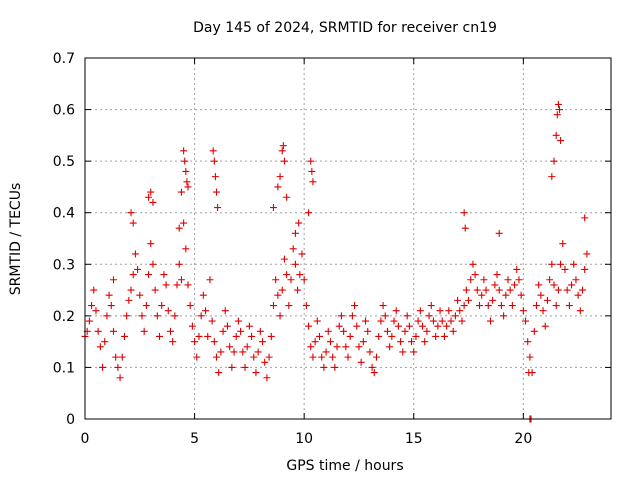 The width and height of the screenshot is (640, 480). I want to click on y-tick-label: 0.6, so click(64, 111).